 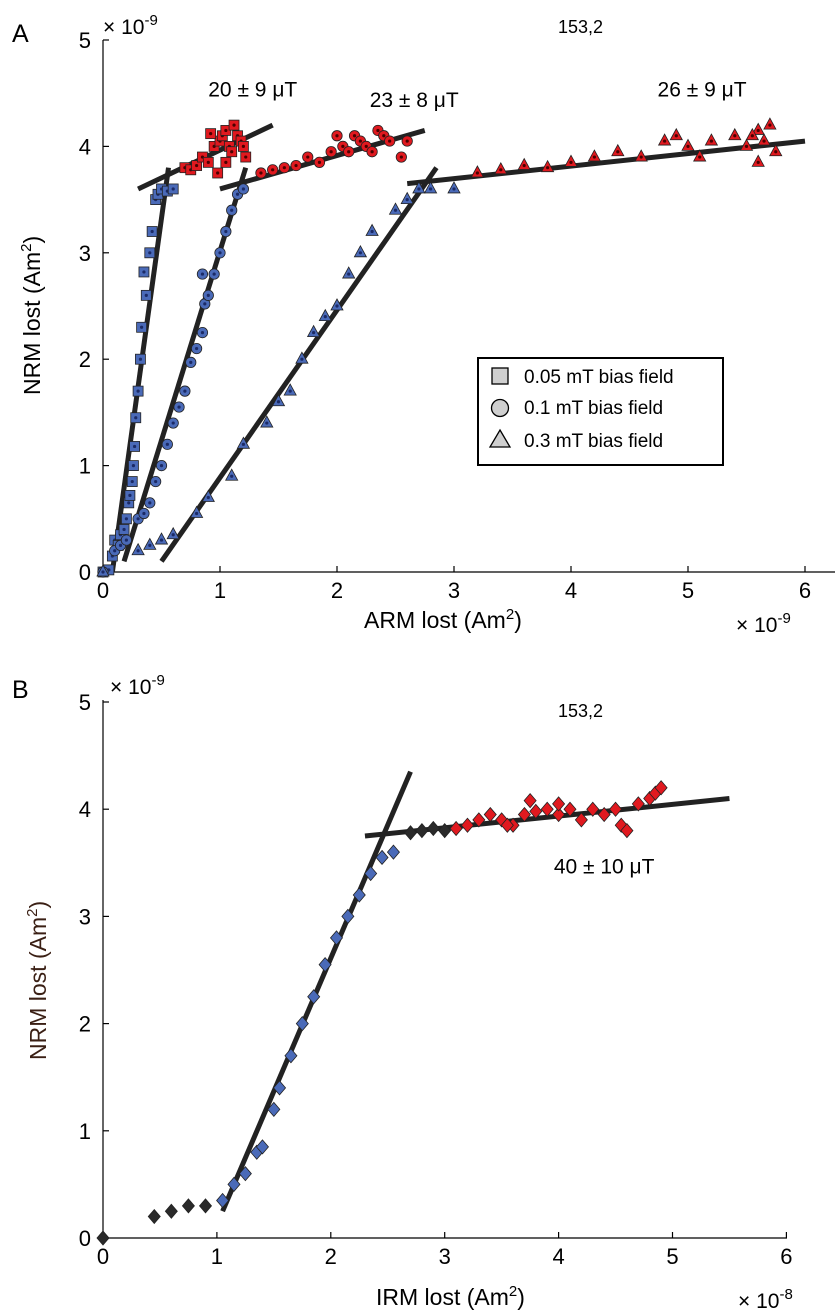 What do you see at coordinates (445, 1256) in the screenshot?
I see `x-tick-label: 3` at bounding box center [445, 1256].